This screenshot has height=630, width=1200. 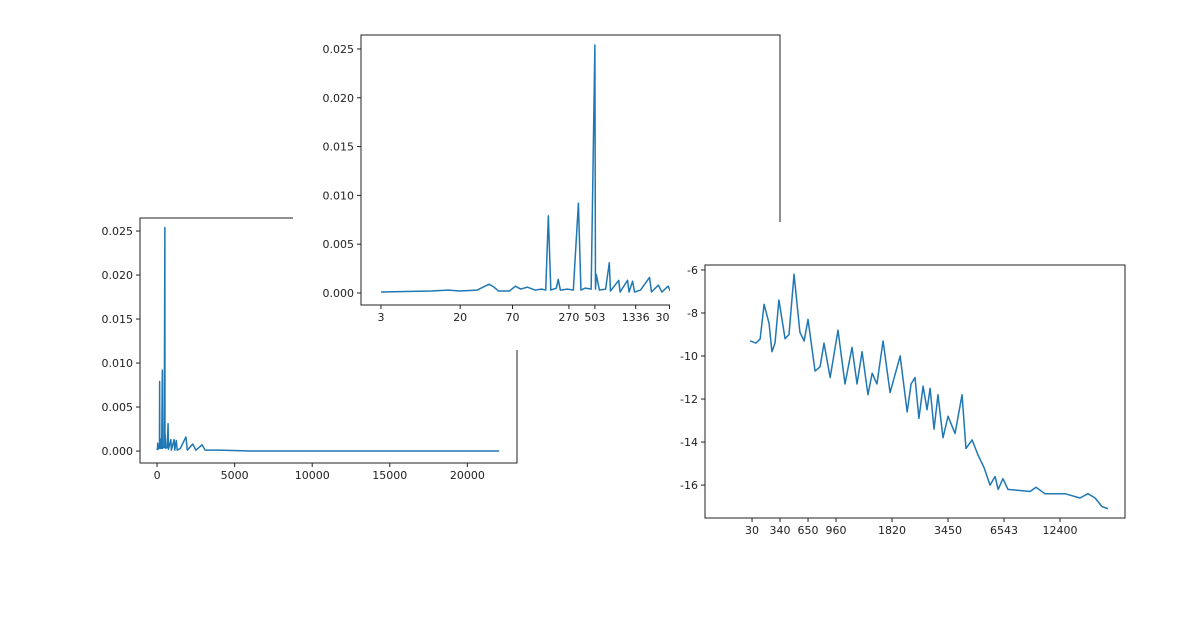 What do you see at coordinates (689, 399) in the screenshot?
I see `y-tick-label: -12` at bounding box center [689, 399].